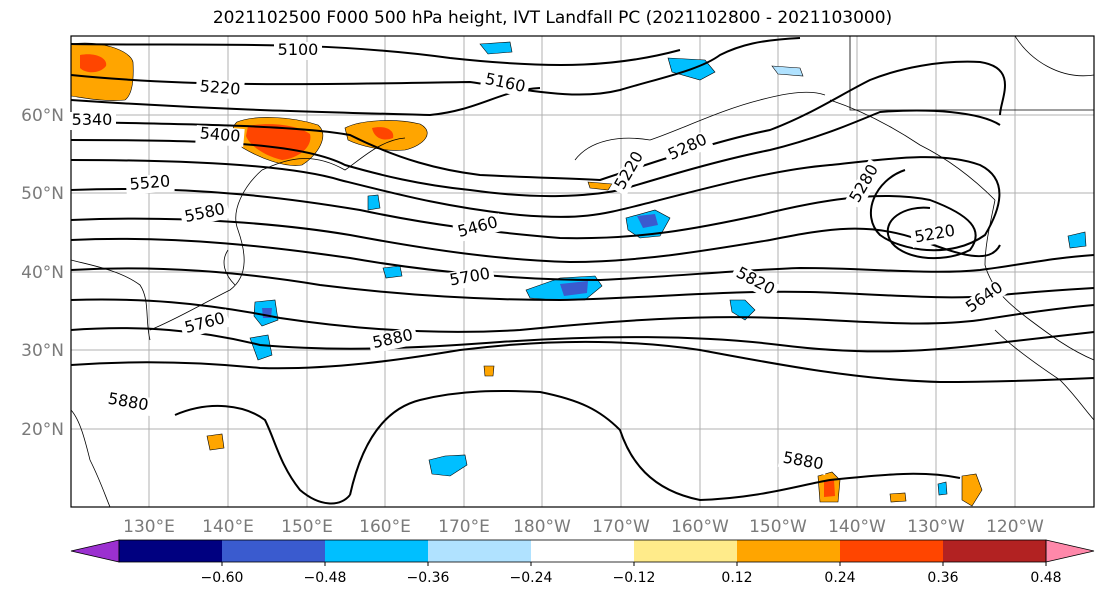 The width and height of the screenshot is (1105, 601). I want to click on colorbar, so click(582, 551).